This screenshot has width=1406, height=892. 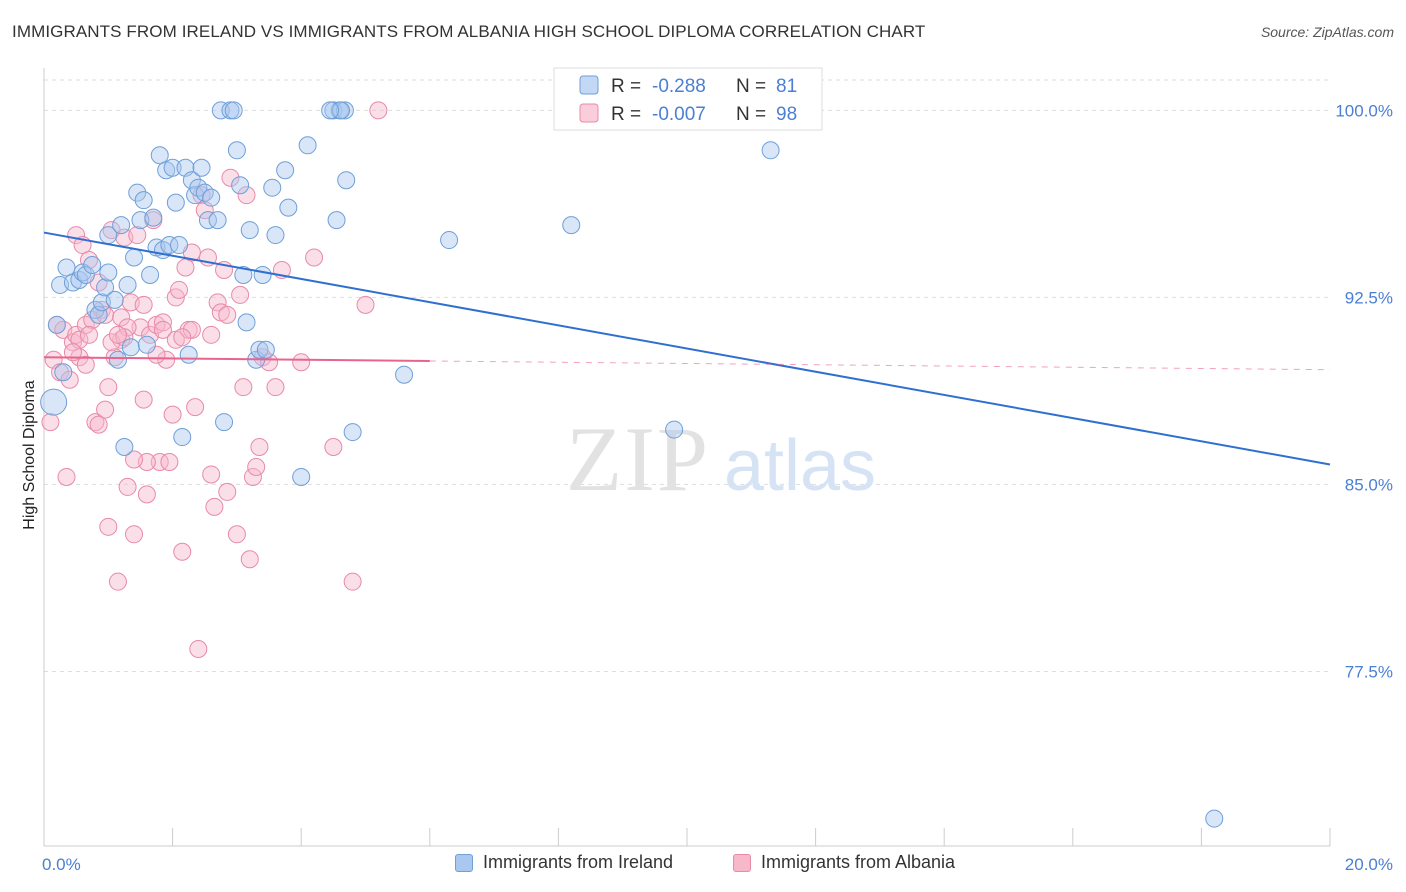 I want to click on legend-r-value: -0.007, so click(x=679, y=114).